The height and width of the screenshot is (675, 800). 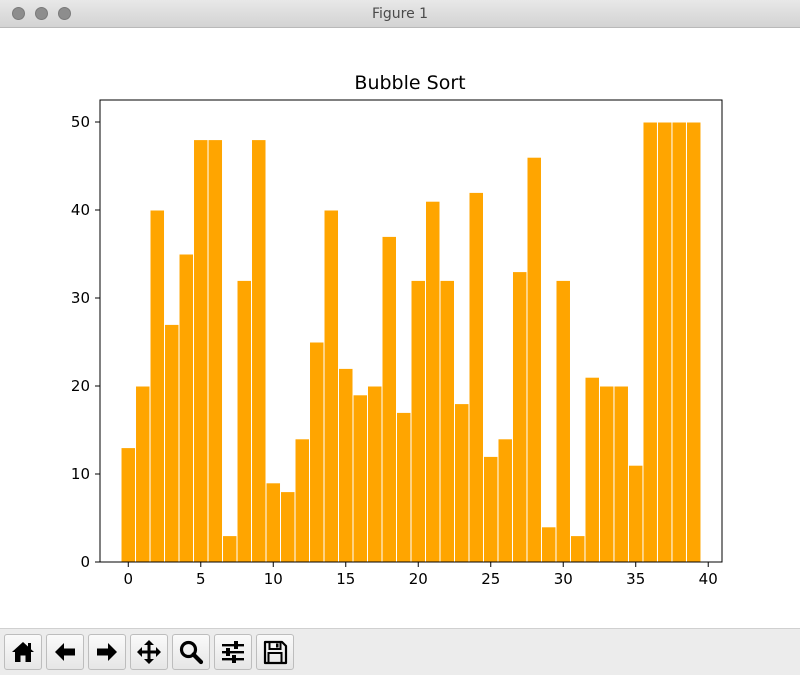 What do you see at coordinates (400, 651) in the screenshot?
I see `navigation-toolbar` at bounding box center [400, 651].